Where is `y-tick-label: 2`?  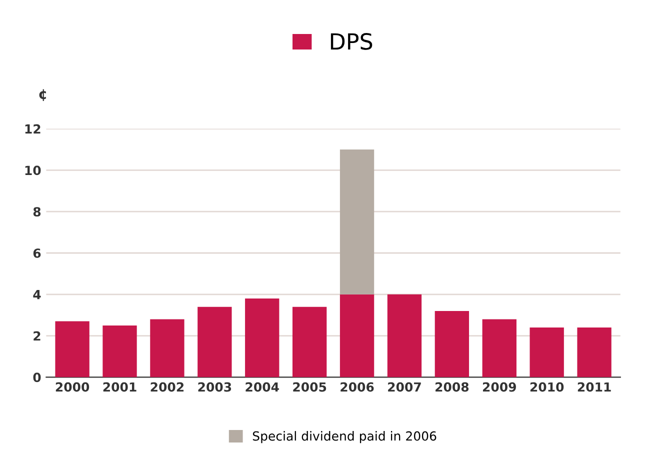
y-tick-label: 2 is located at coordinates (37, 336).